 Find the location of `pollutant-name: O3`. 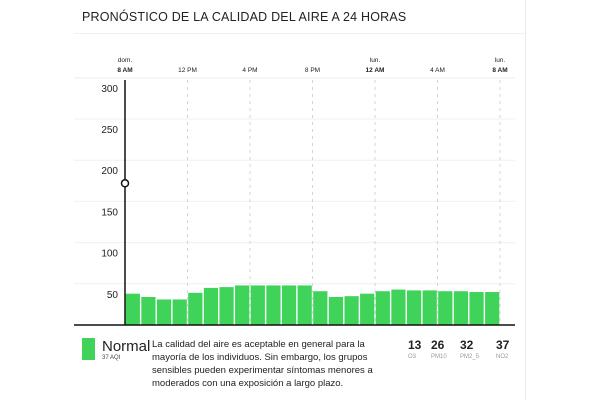

pollutant-name: O3 is located at coordinates (412, 357).